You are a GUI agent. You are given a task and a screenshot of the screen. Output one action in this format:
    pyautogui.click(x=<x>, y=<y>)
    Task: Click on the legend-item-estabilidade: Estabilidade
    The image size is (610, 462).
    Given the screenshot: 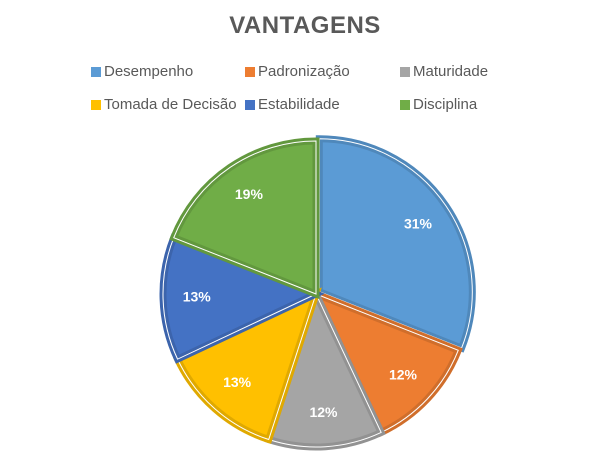 What is the action you would take?
    pyautogui.click(x=292, y=104)
    